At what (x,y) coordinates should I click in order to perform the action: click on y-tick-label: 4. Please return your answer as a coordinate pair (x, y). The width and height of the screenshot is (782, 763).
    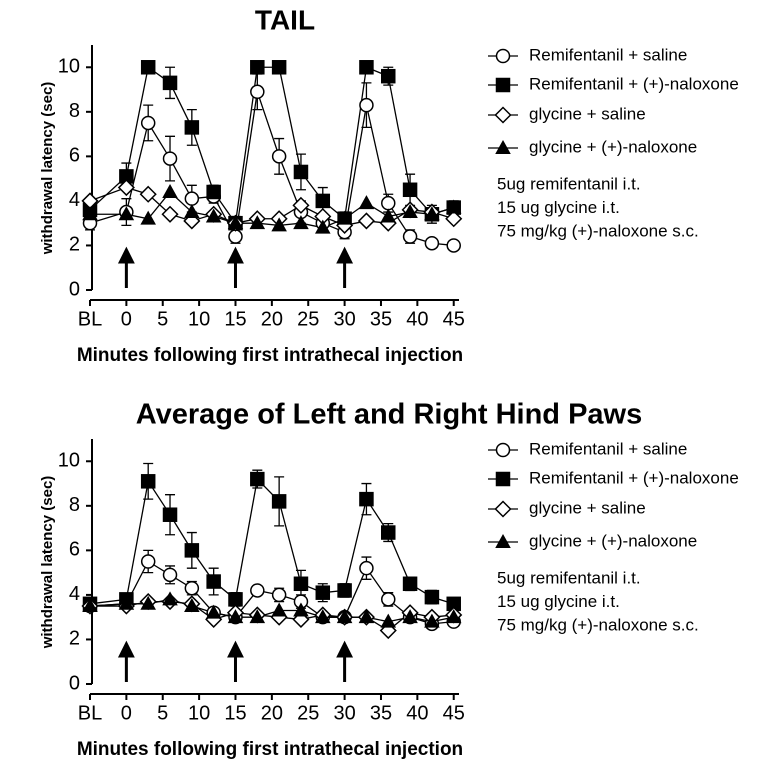
    Looking at the image, I should click on (74, 594).